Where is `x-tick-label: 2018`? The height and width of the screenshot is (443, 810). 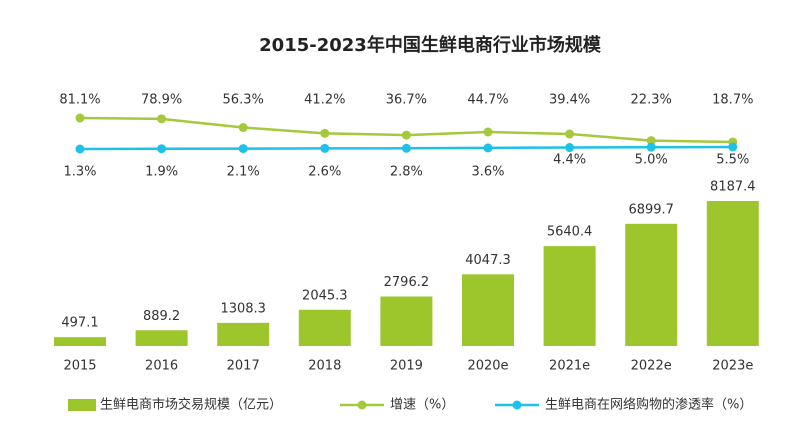
x-tick-label: 2018 is located at coordinates (324, 366).